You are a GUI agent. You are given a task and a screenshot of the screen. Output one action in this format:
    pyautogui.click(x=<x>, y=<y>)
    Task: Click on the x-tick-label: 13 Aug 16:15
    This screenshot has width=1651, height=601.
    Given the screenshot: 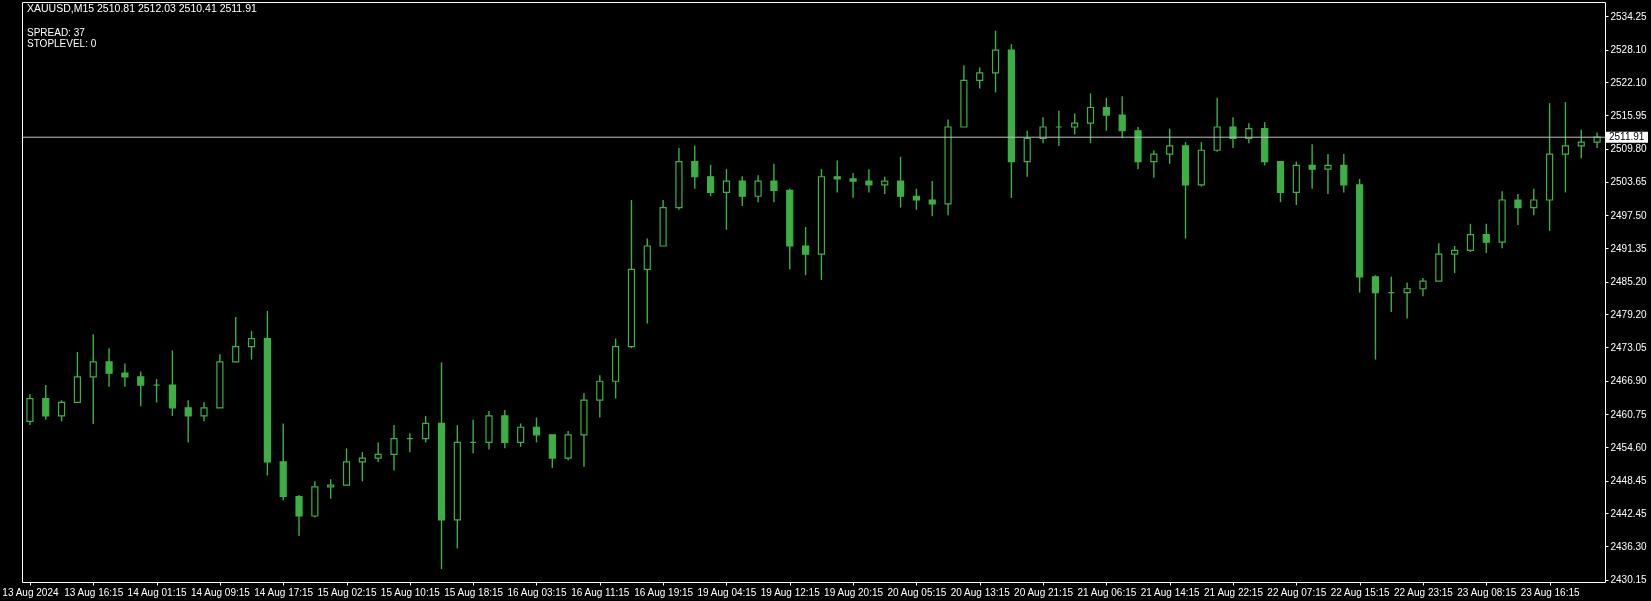 What is the action you would take?
    pyautogui.click(x=94, y=592)
    